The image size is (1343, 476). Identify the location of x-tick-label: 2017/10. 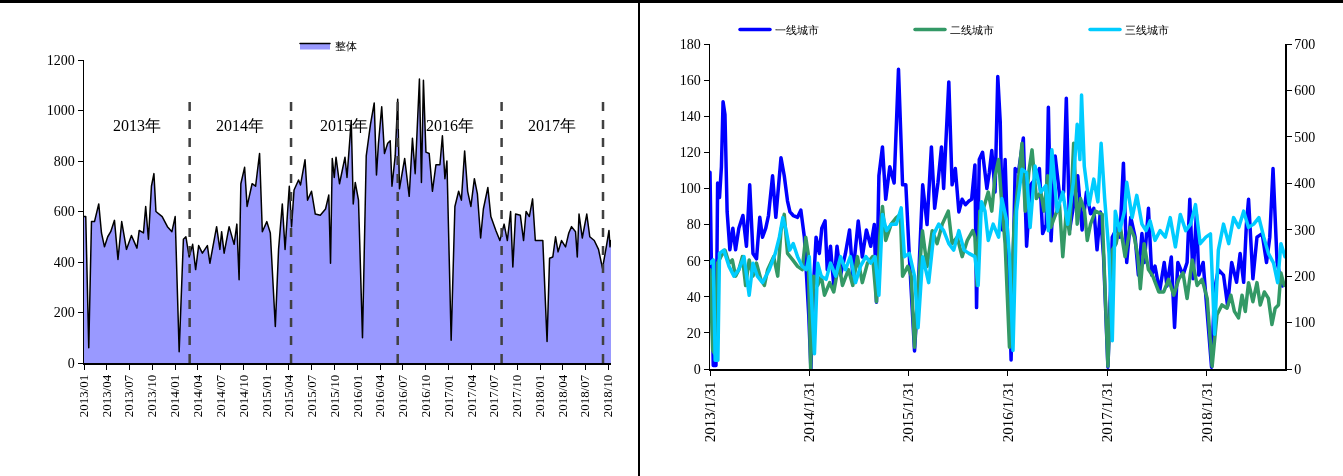
(517, 396).